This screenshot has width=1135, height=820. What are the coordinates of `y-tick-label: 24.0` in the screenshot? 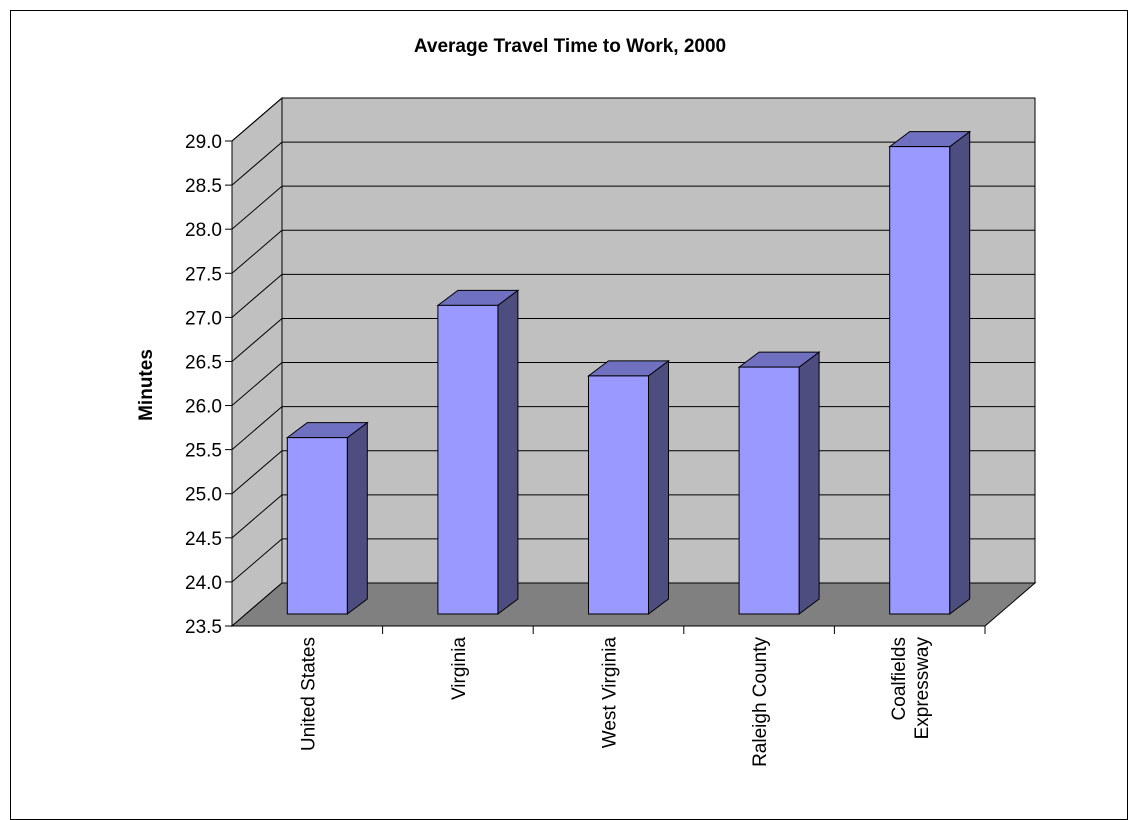 It's located at (203, 583).